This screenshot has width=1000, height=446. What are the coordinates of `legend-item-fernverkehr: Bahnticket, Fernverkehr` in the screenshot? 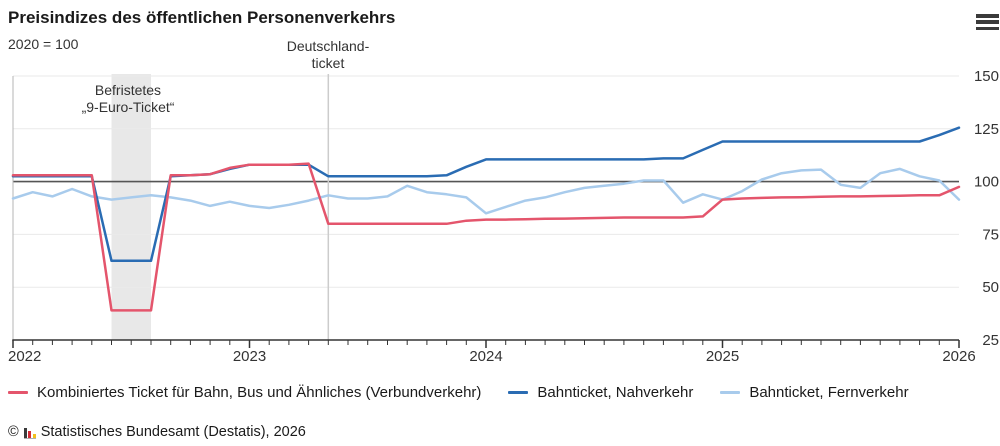 It's located at (814, 392).